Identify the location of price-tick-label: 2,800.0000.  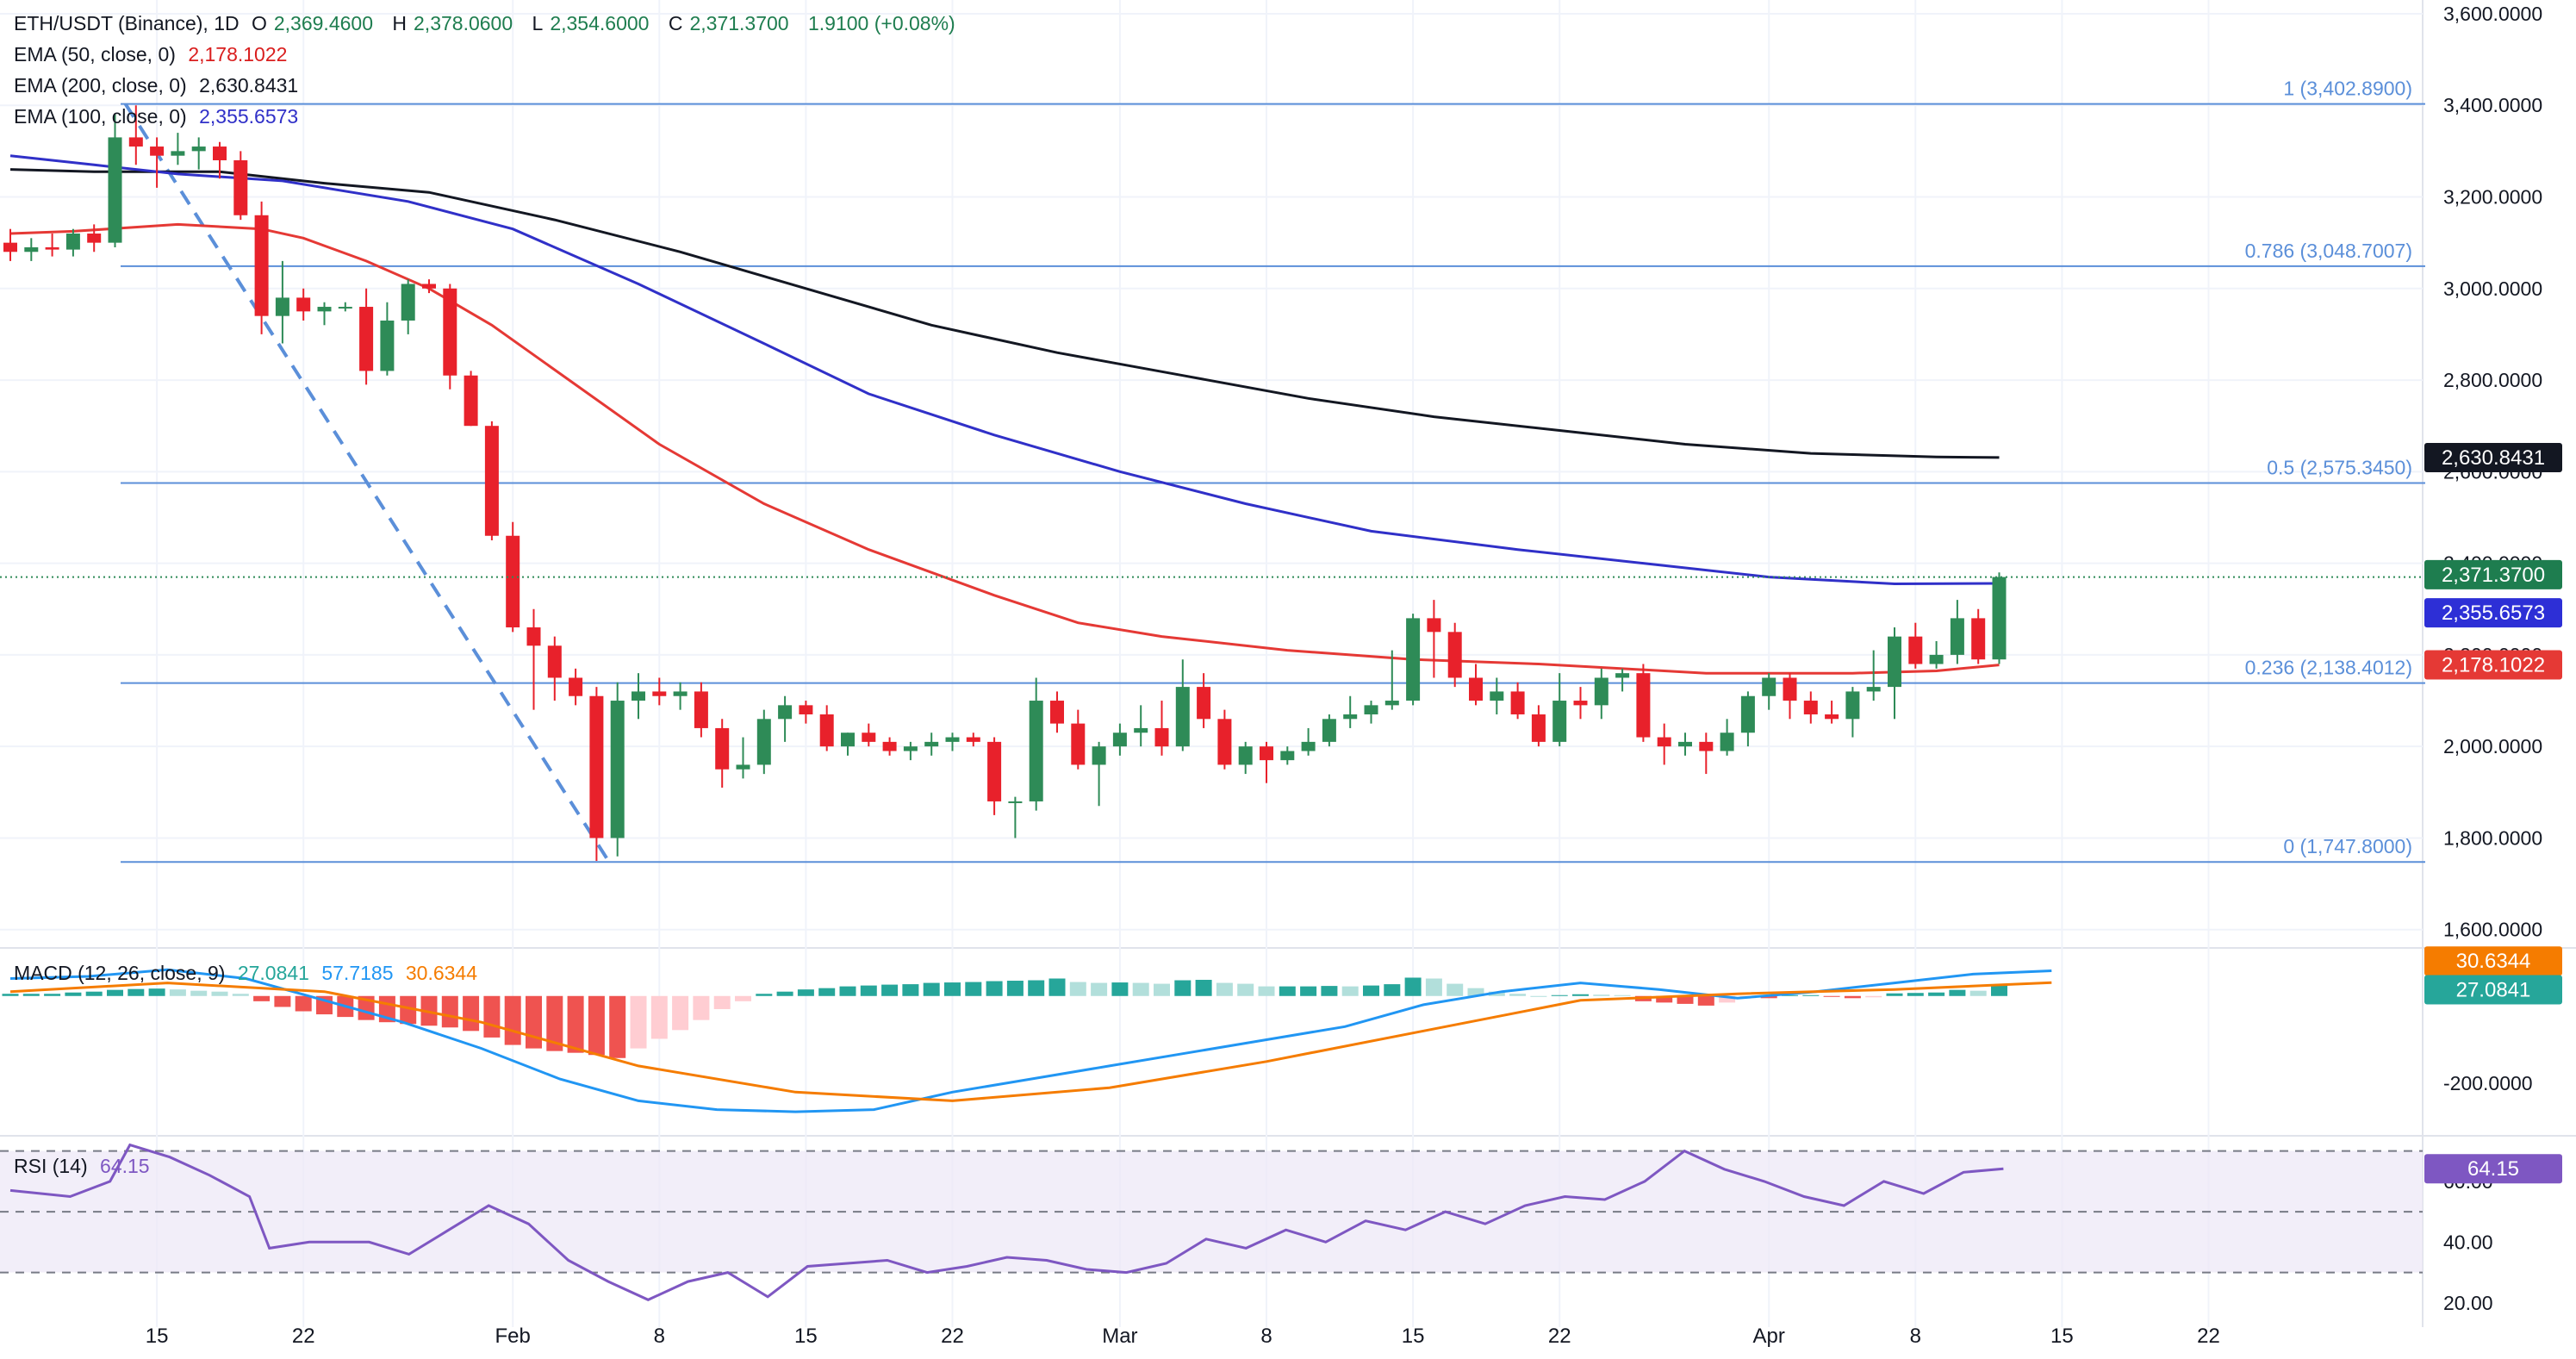
(2493, 380).